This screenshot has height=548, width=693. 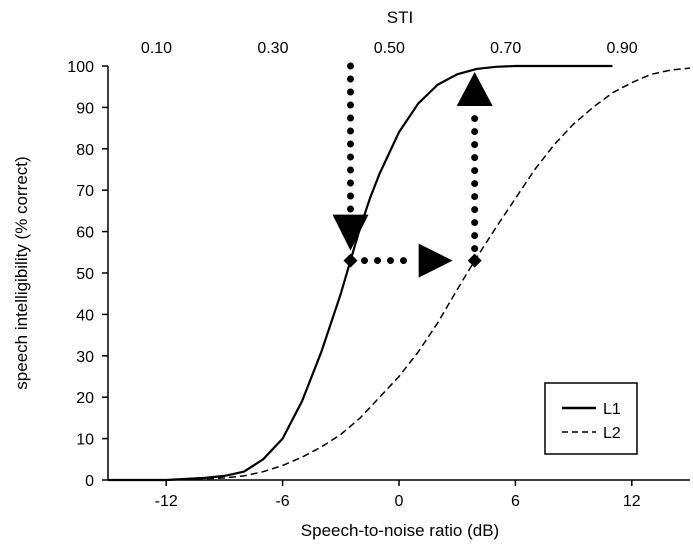 What do you see at coordinates (282, 501) in the screenshot?
I see `x-tick-label: -6` at bounding box center [282, 501].